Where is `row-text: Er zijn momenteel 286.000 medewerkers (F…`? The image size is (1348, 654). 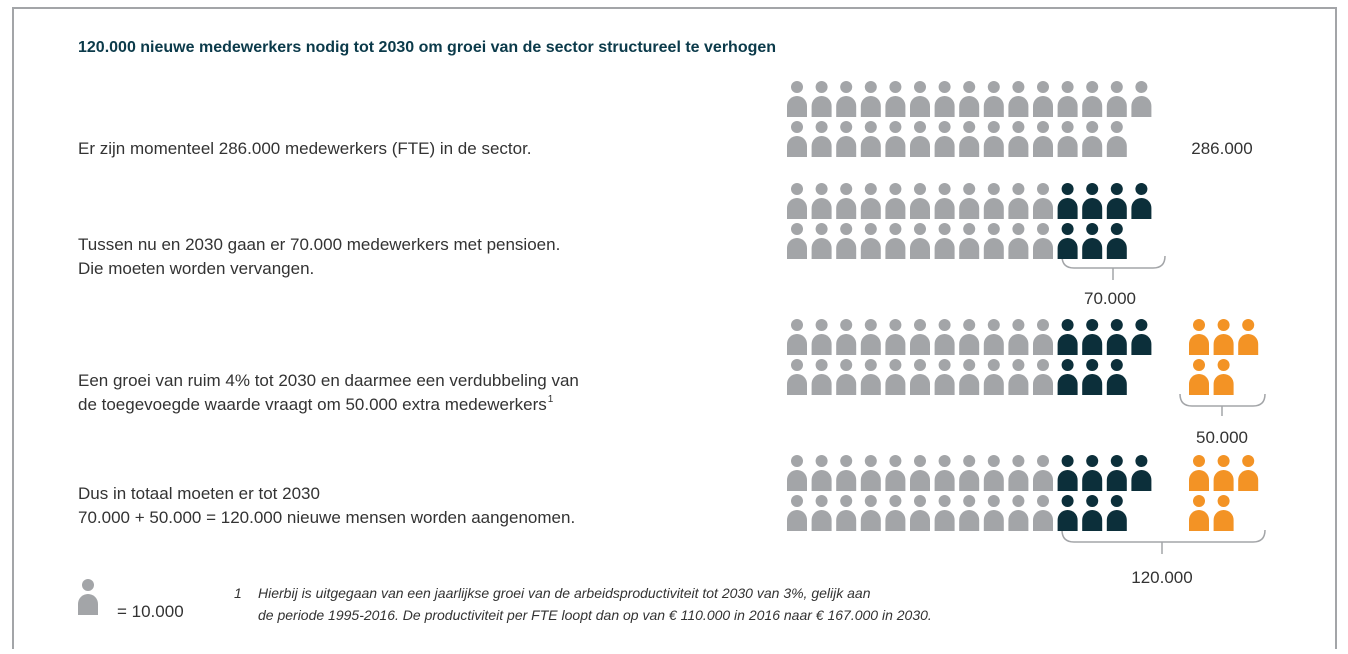 row-text: Er zijn momenteel 286.000 medewerkers (F… is located at coordinates (305, 148).